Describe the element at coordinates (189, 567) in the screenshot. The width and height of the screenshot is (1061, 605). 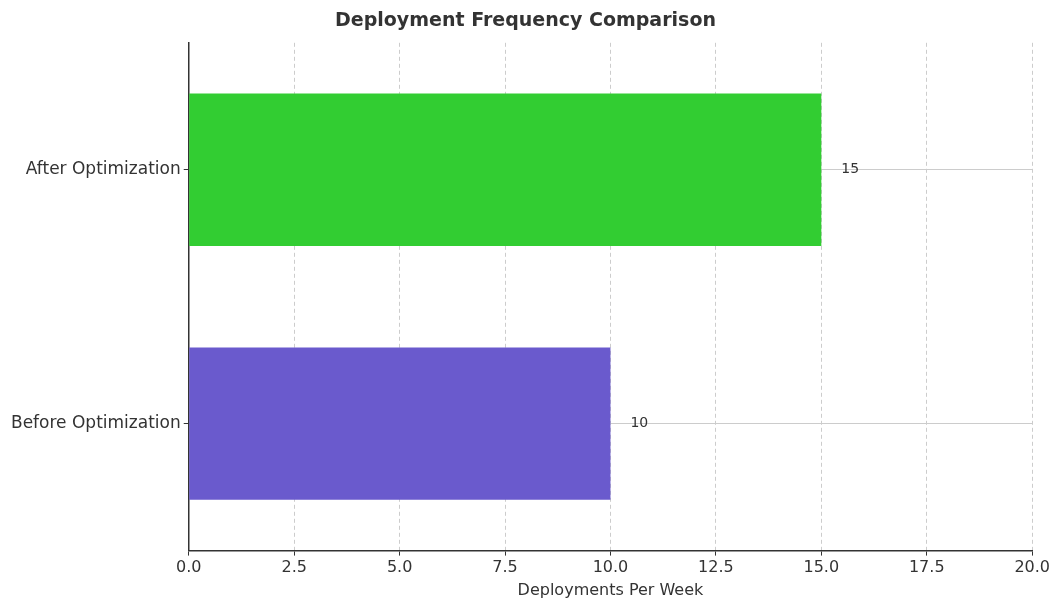
I see `x-tick-label: 0.0` at that location.